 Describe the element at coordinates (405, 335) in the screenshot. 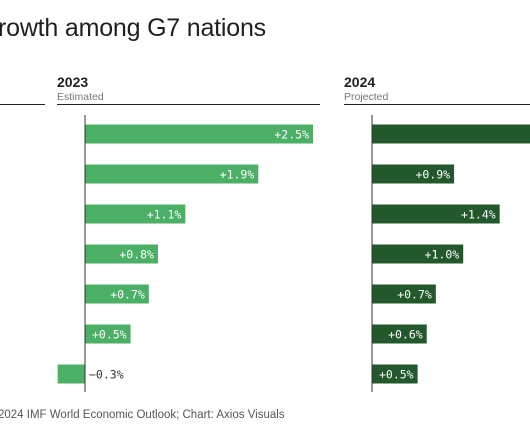

I see `data-label-2024-row-6: +0.6%` at that location.